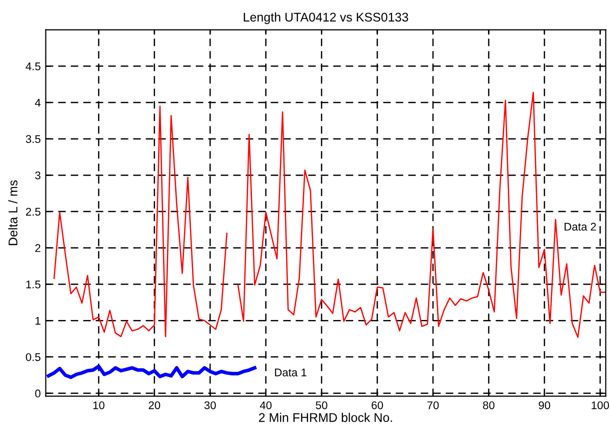 The image size is (610, 426). Describe the element at coordinates (322, 405) in the screenshot. I see `x-tick-label: 50` at that location.